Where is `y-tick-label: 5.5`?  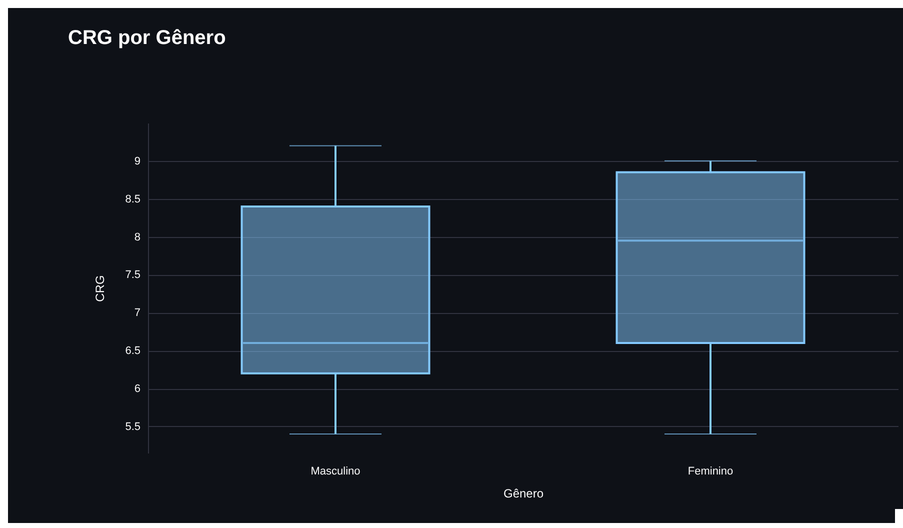
y-tick-label: 5.5 is located at coordinates (132, 426).